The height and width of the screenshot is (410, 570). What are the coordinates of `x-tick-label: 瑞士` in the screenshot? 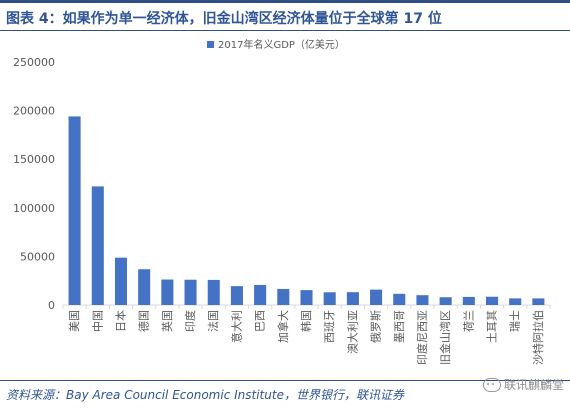 It's located at (515, 321).